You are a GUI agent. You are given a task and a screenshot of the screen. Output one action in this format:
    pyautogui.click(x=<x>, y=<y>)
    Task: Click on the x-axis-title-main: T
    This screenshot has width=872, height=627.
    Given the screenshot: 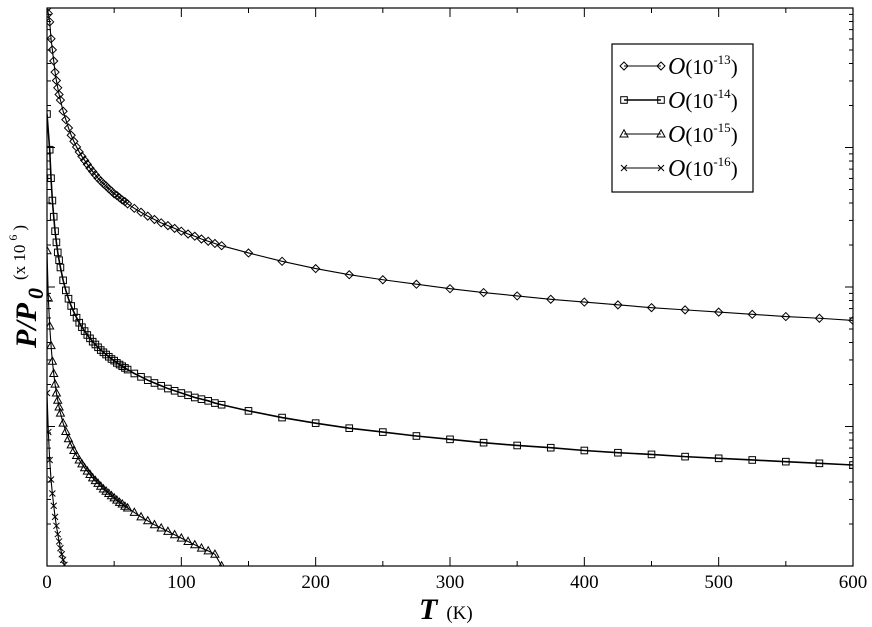 What is the action you would take?
    pyautogui.click(x=429, y=609)
    